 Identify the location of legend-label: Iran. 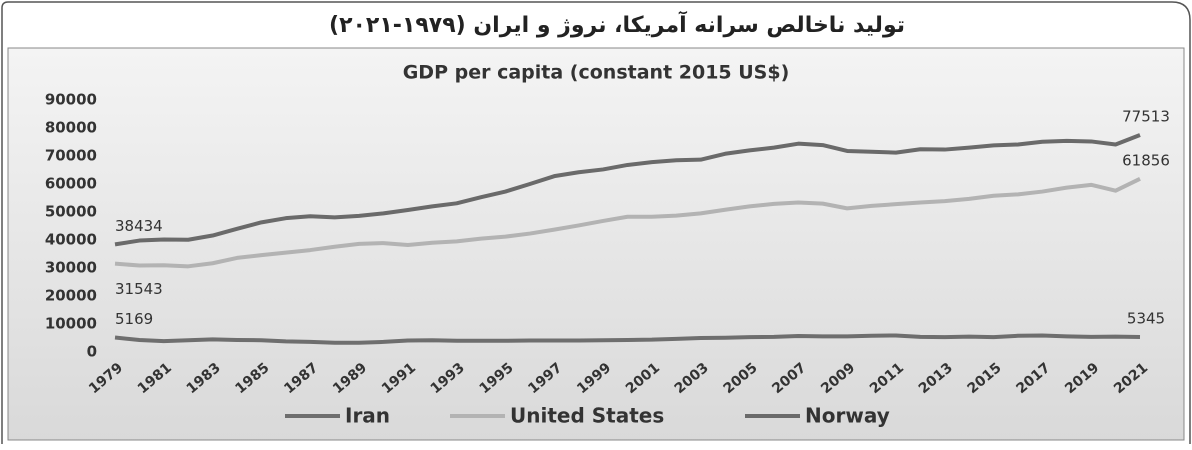
(367, 416).